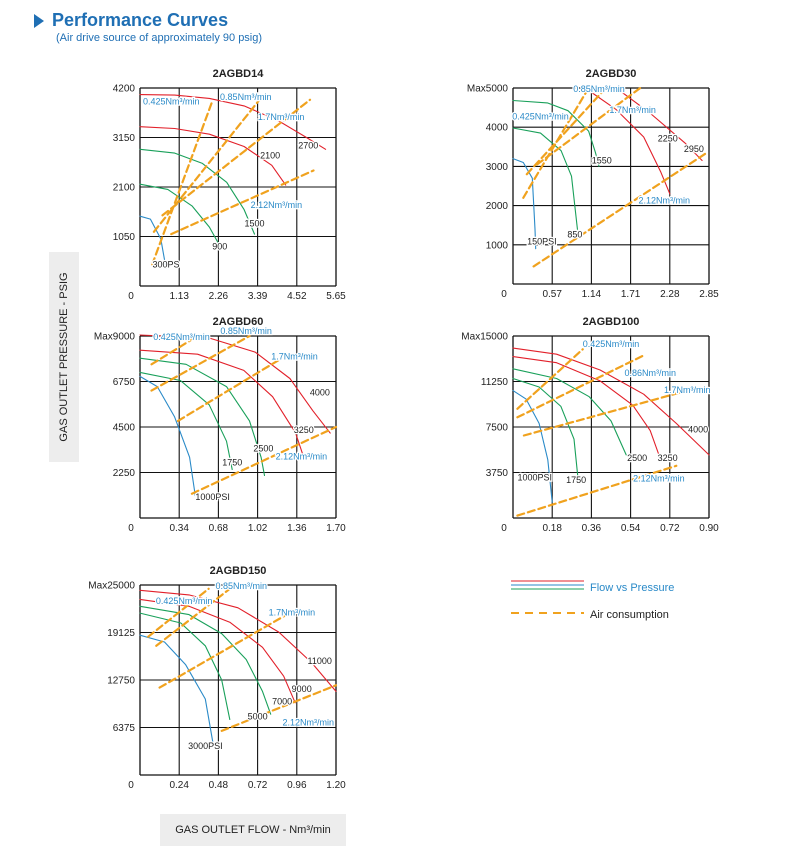 This screenshot has width=794, height=852. What do you see at coordinates (246, 331) in the screenshot?
I see `chart-3-annotation: 0.85Nm³/min` at bounding box center [246, 331].